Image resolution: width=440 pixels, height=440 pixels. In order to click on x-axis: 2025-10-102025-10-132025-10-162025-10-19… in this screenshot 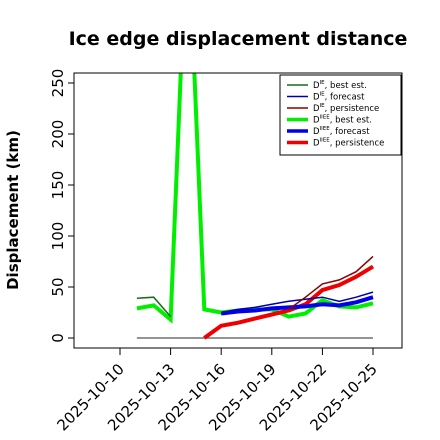, I will do `click(217, 390)`.